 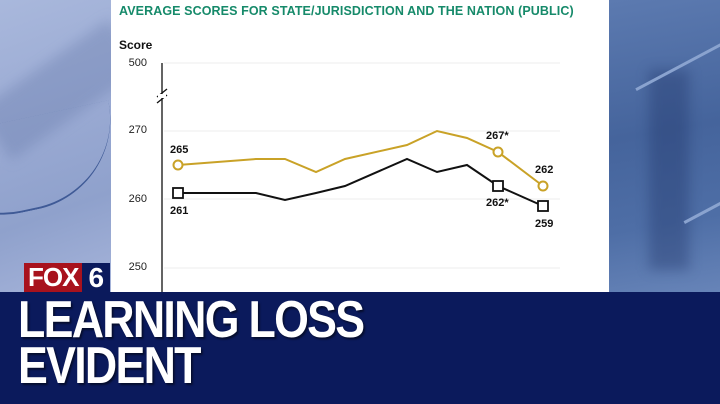 What do you see at coordinates (361, 182) in the screenshot?
I see `series-nation-line` at bounding box center [361, 182].